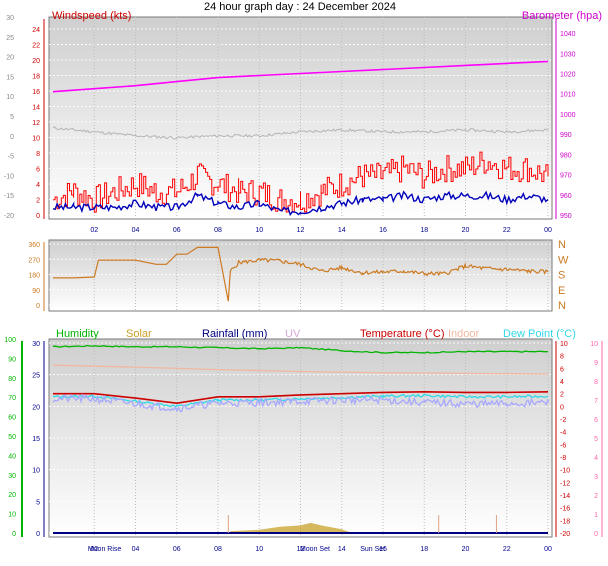 The height and width of the screenshot is (566, 608). I want to click on compass-label: W, so click(563, 260).